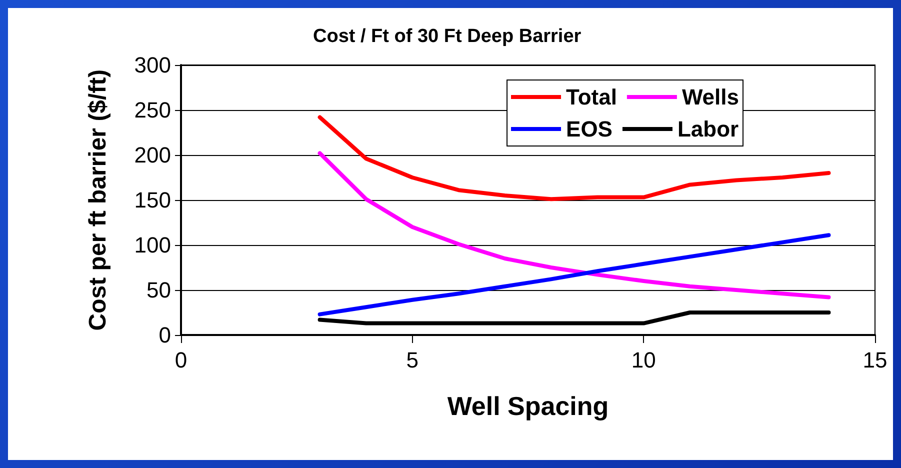  I want to click on y-tick-label: 150, so click(152, 200).